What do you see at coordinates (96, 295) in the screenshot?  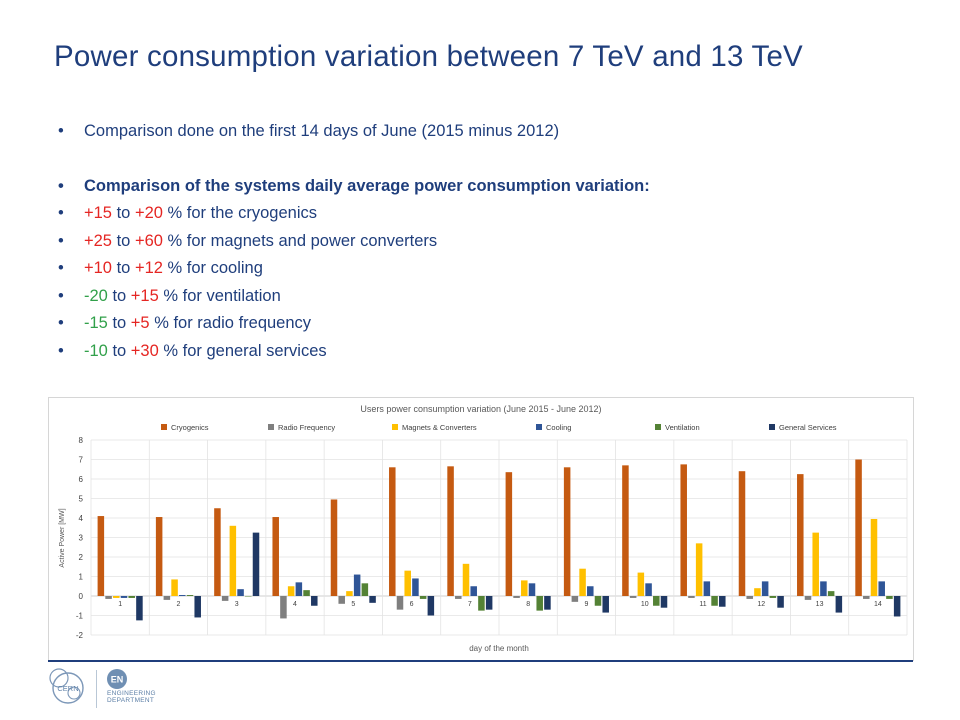 I see `range-low: -20` at bounding box center [96, 295].